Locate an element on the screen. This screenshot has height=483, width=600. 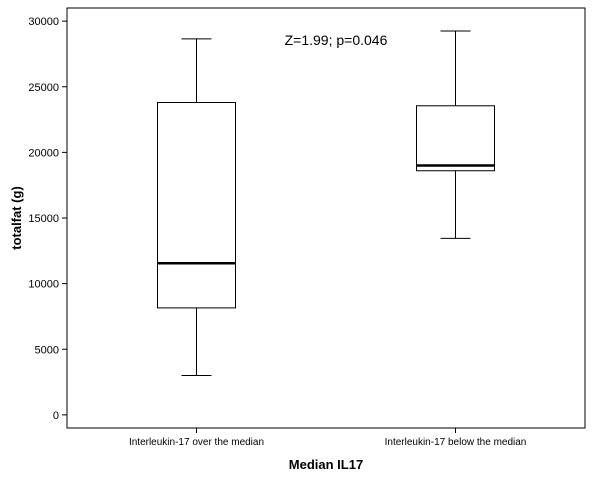
y-axis-title: totalfat (g) is located at coordinates (16, 218).